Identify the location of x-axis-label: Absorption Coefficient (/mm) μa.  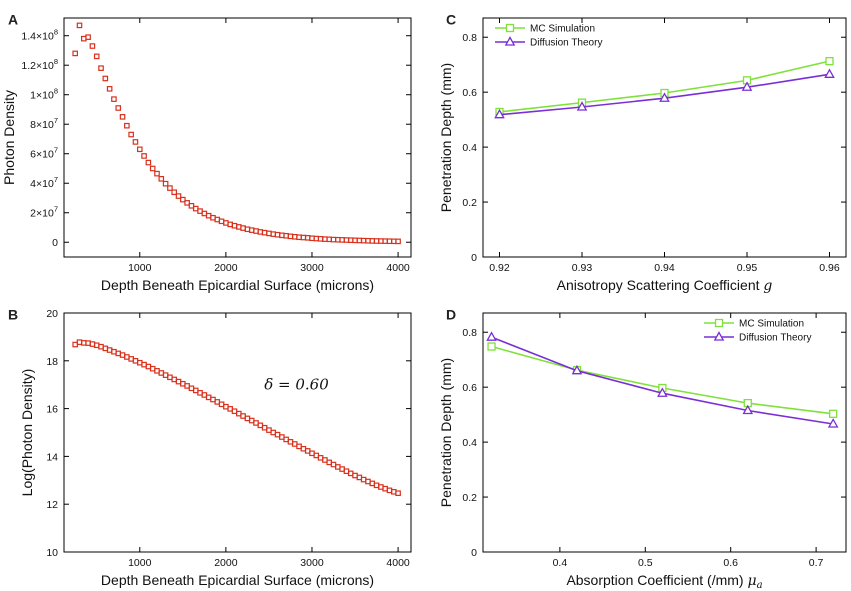
(664, 581).